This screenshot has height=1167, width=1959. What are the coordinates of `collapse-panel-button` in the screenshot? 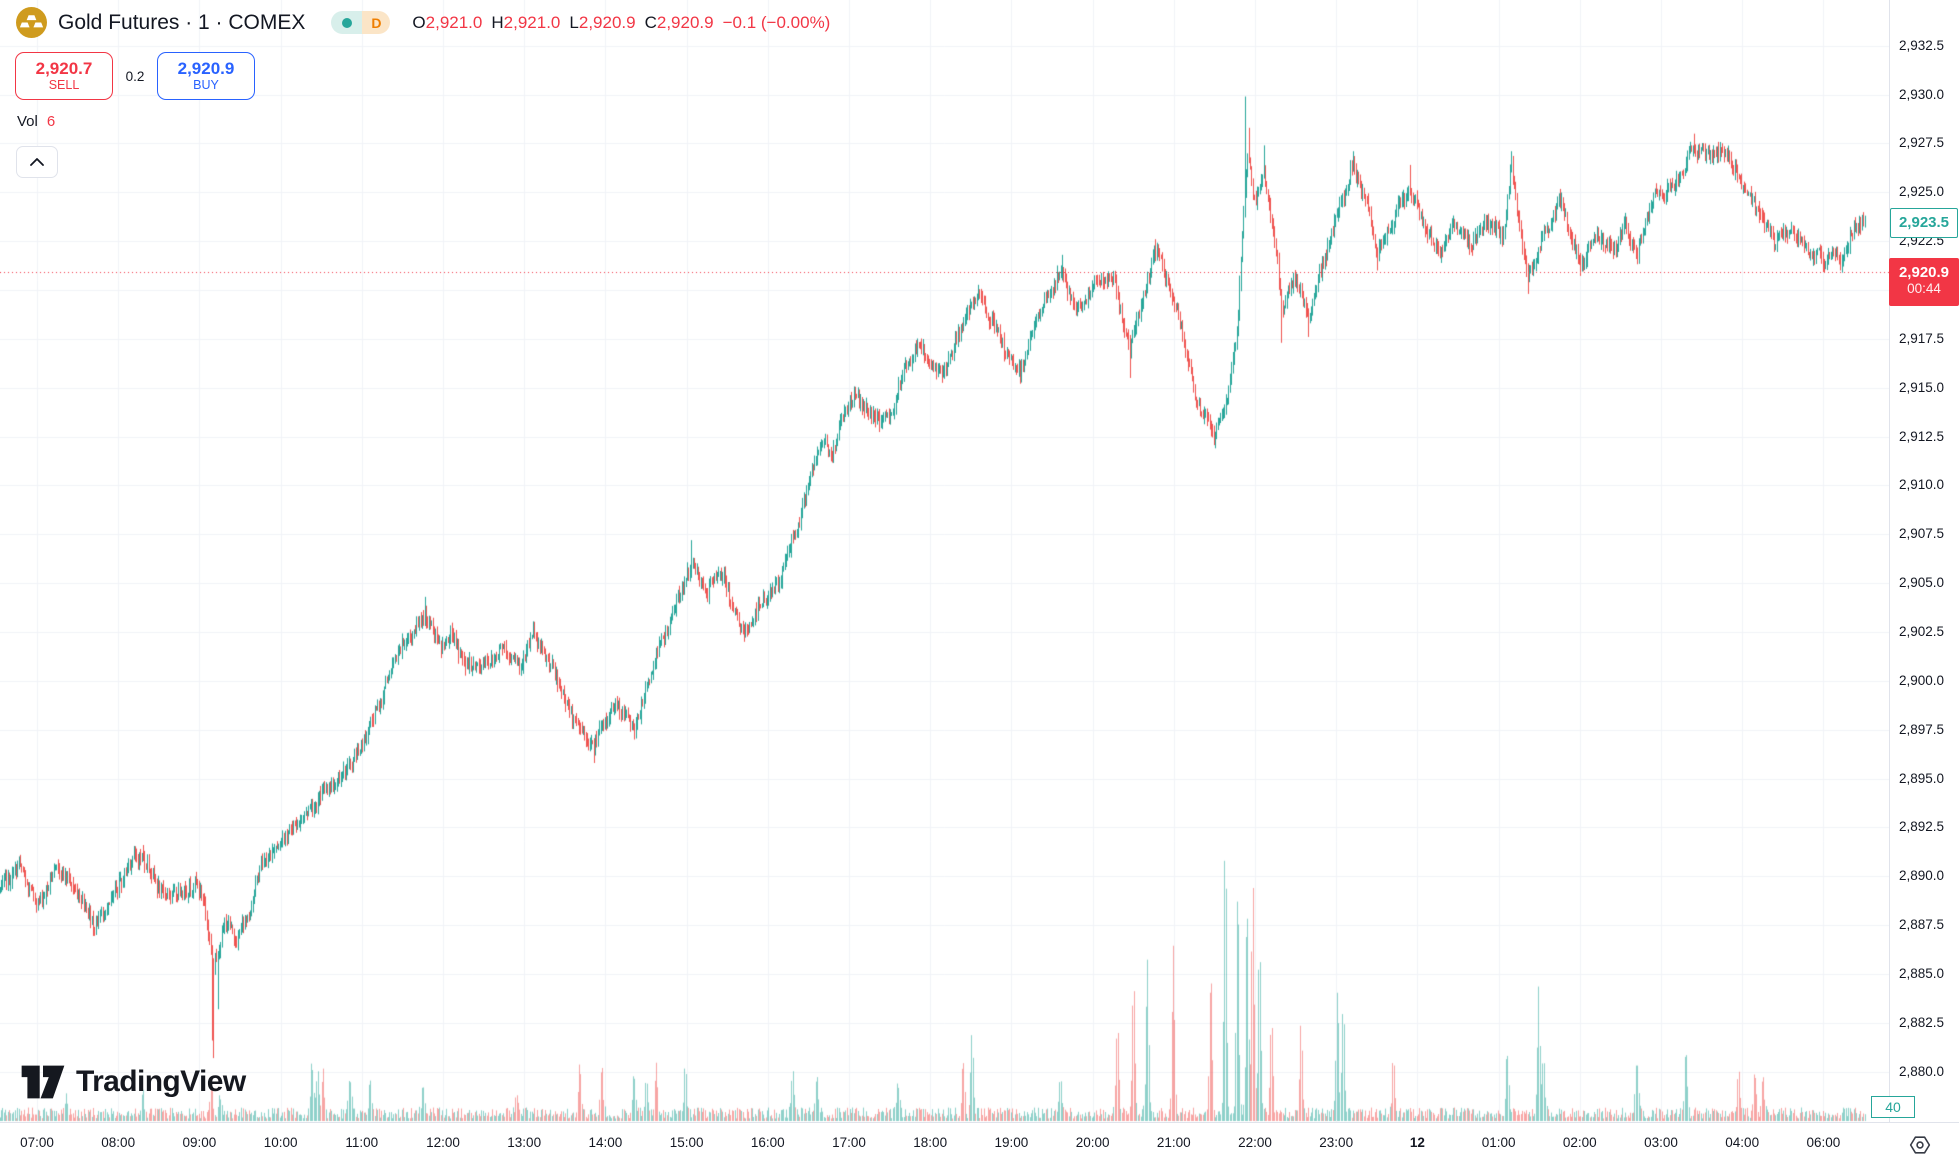 It's located at (37, 162).